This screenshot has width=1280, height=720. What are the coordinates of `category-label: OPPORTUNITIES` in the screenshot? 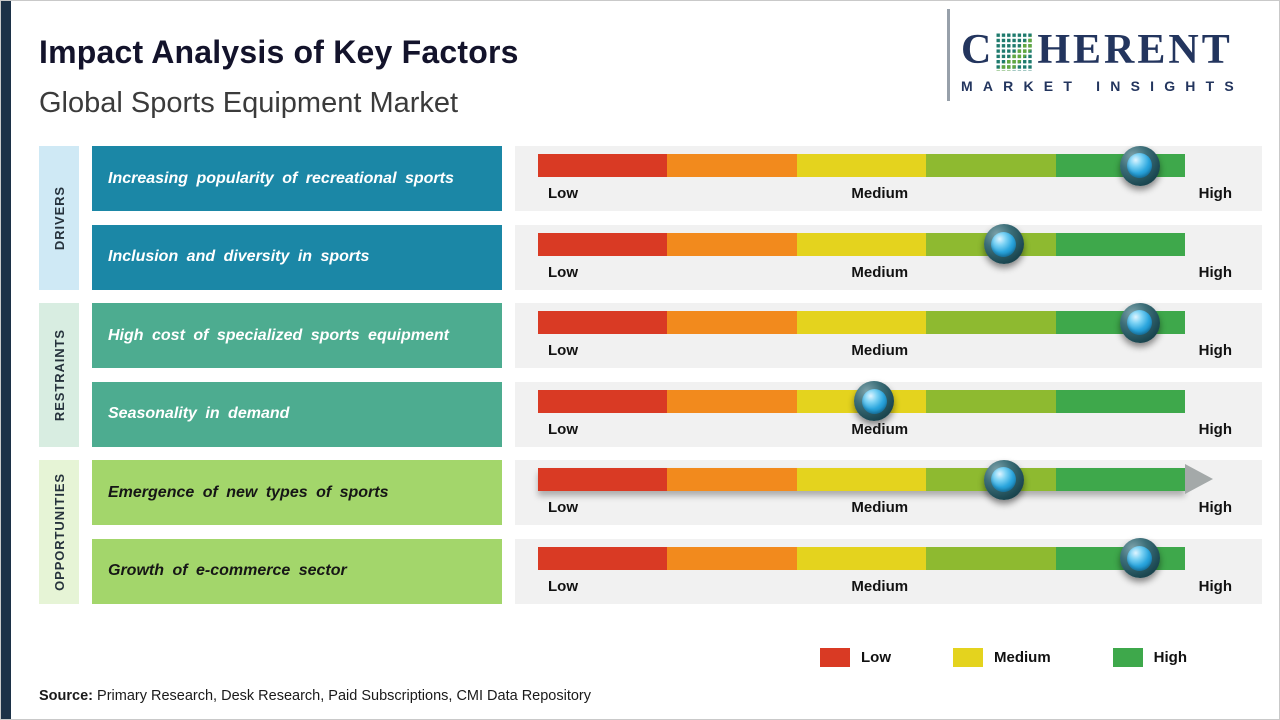 It's located at (59, 531).